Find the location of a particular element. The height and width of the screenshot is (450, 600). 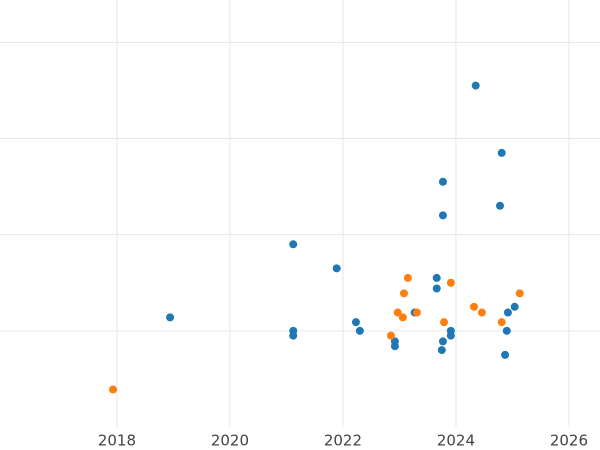

x-tick-label: 2026 is located at coordinates (569, 441).